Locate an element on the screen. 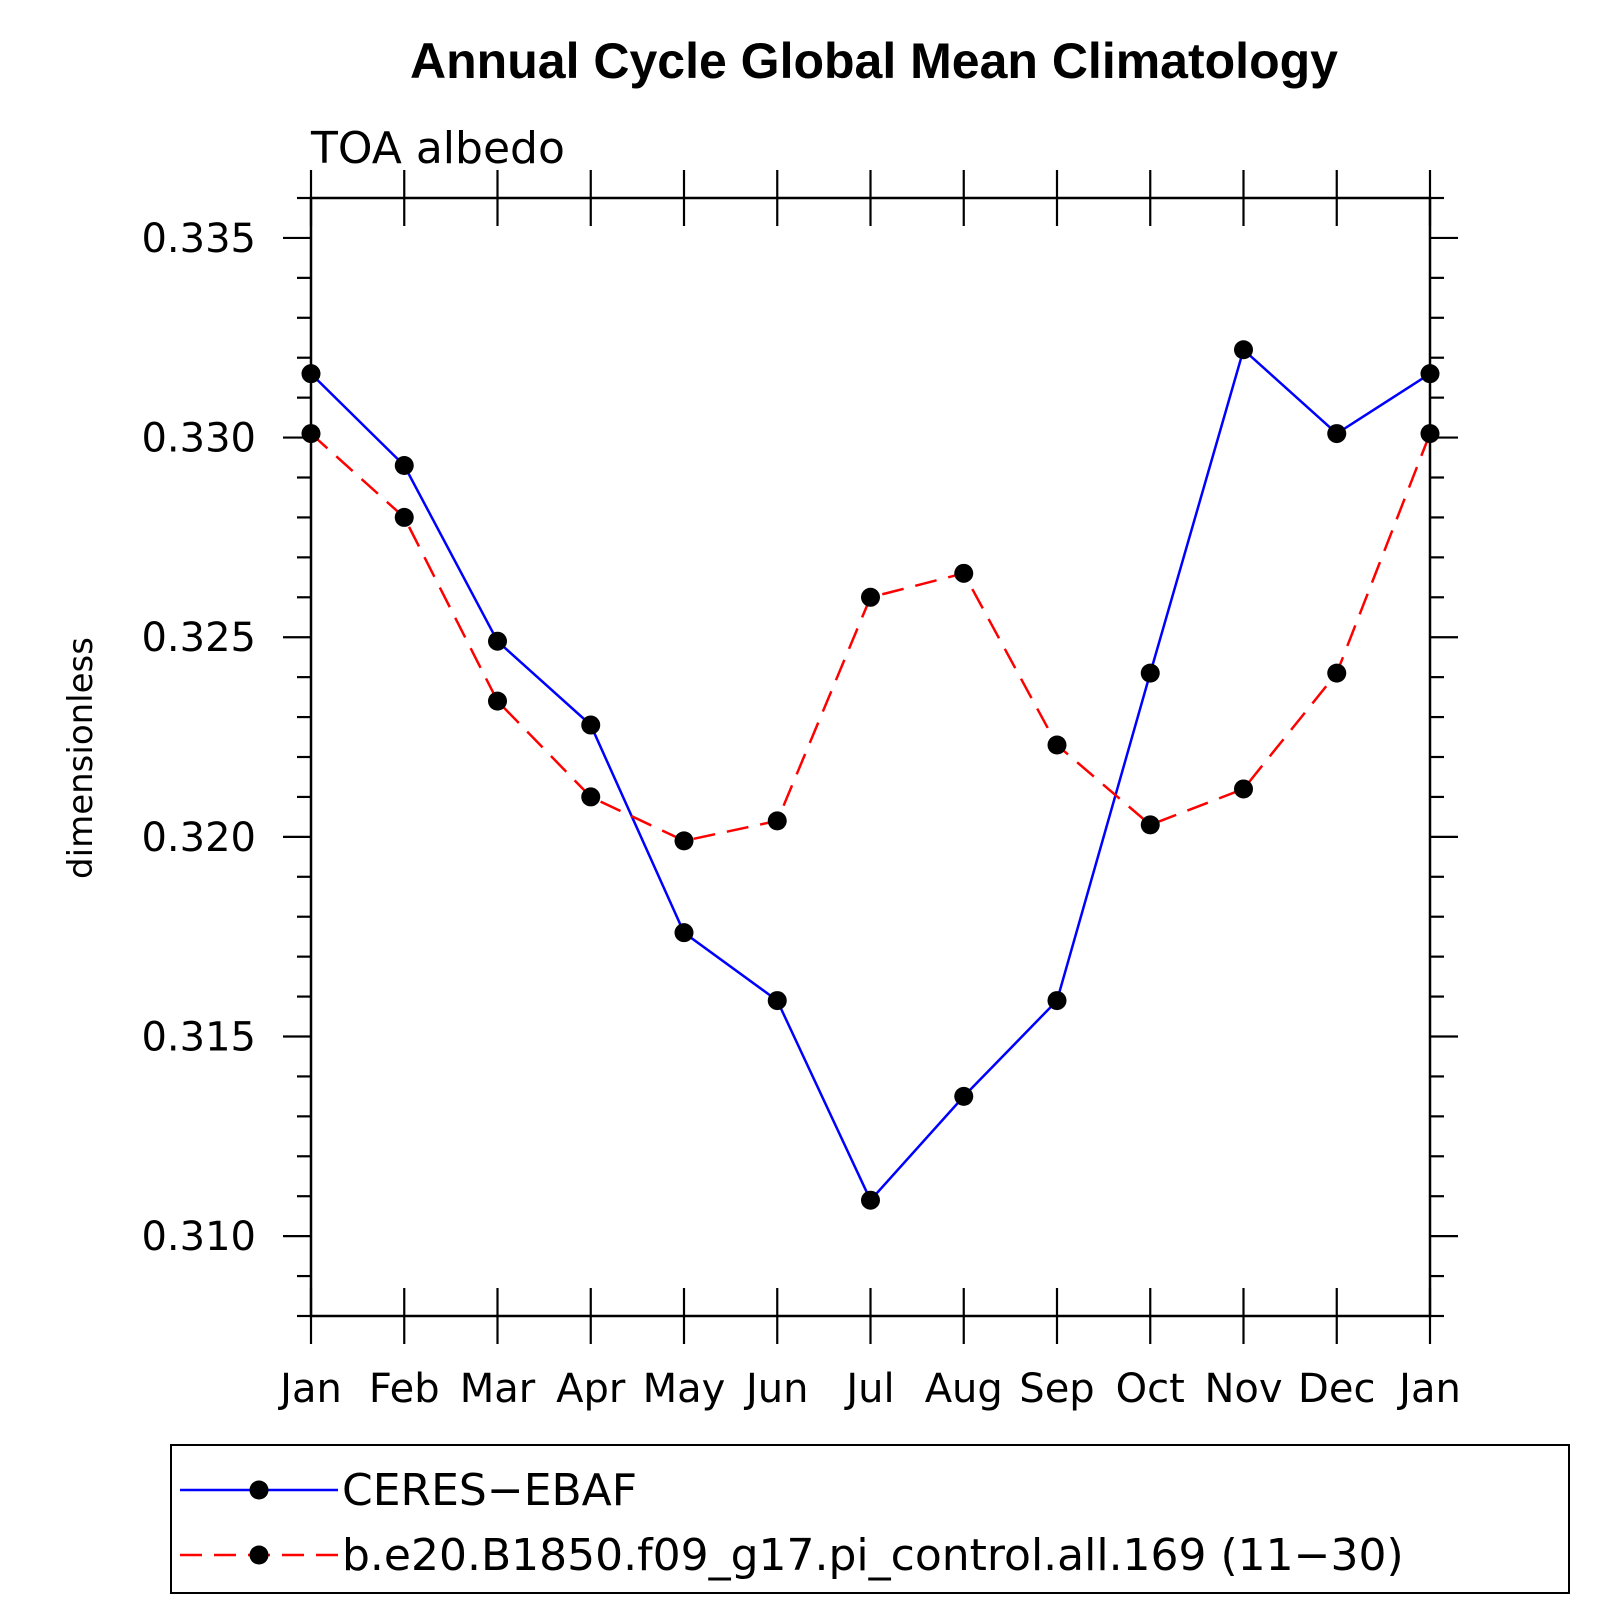 This screenshot has width=1624, height=1624. y-tick-labels: 0.310 0.315 0.320 0.325 0.330 0.335 is located at coordinates (198, 738).